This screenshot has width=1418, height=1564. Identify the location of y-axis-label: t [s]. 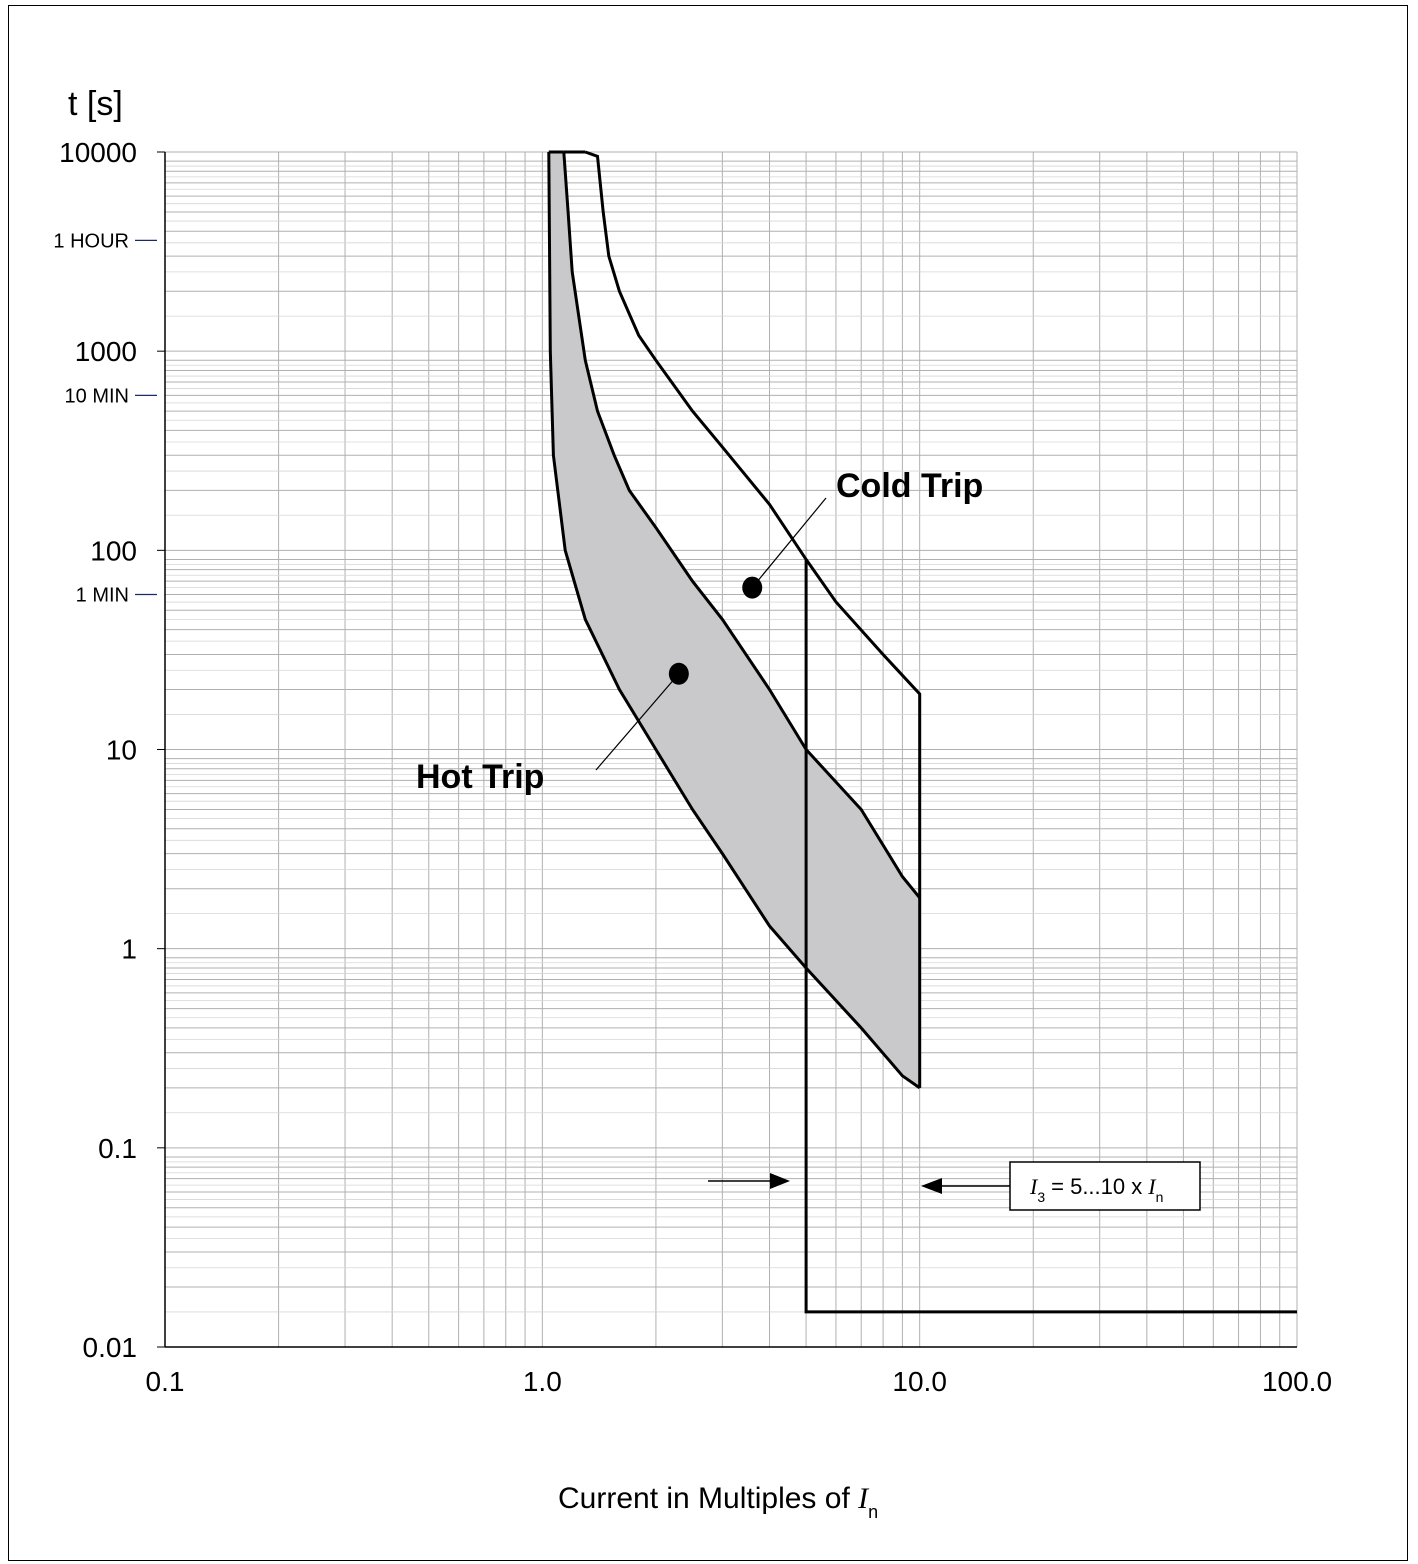
(95, 104).